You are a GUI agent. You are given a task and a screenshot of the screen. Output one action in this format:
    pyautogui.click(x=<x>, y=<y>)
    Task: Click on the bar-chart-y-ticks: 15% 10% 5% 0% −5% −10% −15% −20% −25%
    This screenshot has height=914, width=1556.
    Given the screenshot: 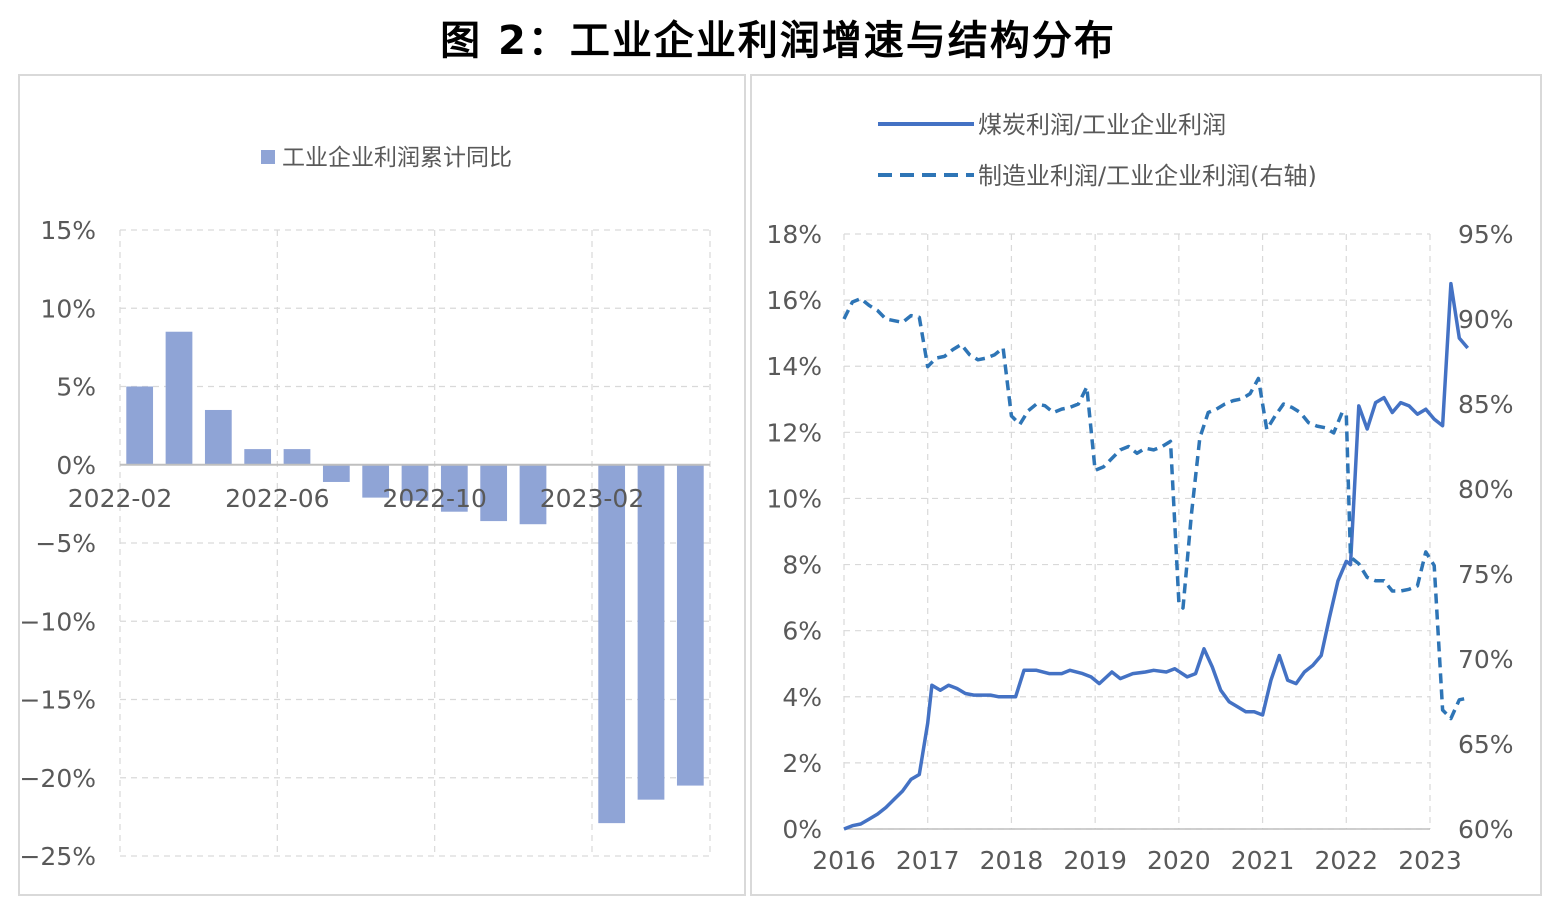 What is the action you would take?
    pyautogui.click(x=57, y=543)
    